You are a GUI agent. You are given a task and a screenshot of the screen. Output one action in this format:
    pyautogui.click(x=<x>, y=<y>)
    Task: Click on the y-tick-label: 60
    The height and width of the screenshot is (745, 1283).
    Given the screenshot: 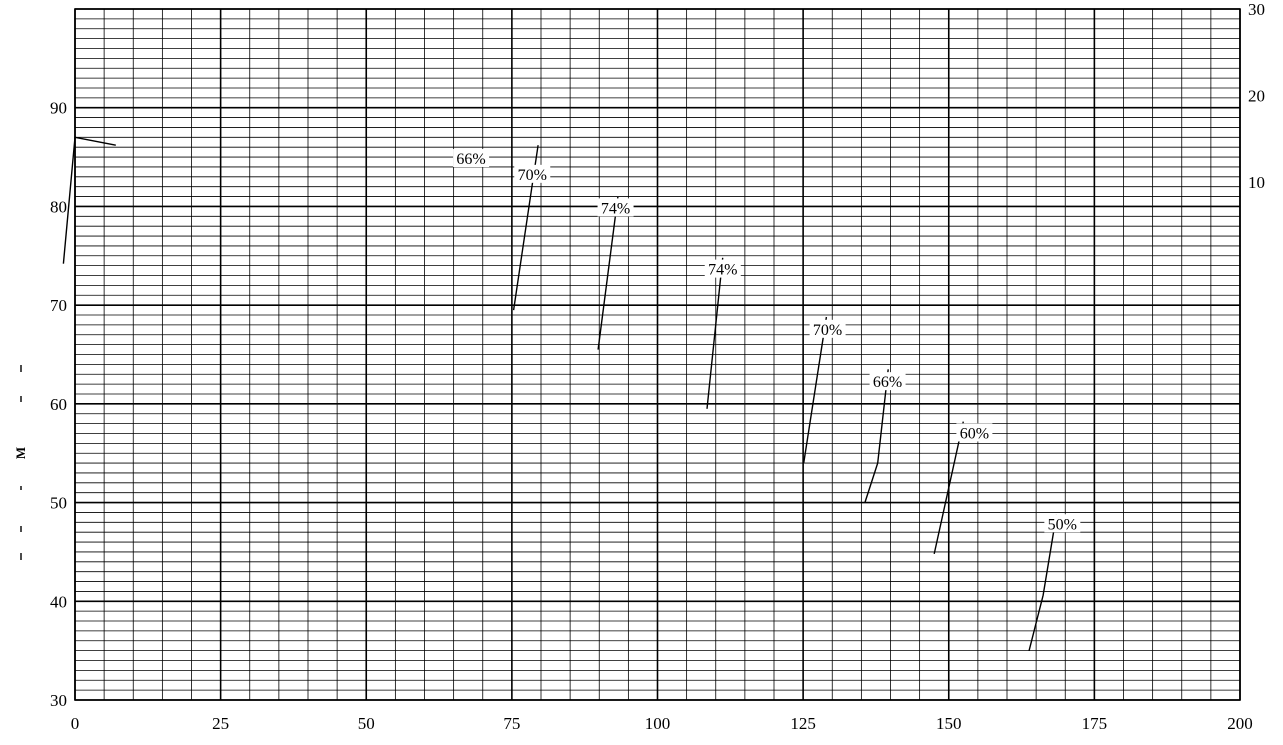 What is the action you would take?
    pyautogui.click(x=58, y=404)
    